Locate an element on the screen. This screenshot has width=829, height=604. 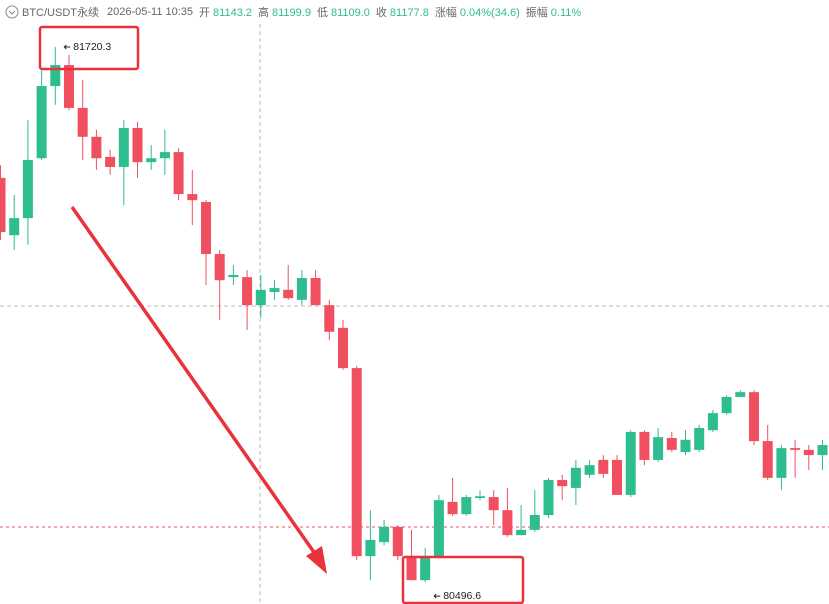
item-value: 81109.0 is located at coordinates (350, 13).